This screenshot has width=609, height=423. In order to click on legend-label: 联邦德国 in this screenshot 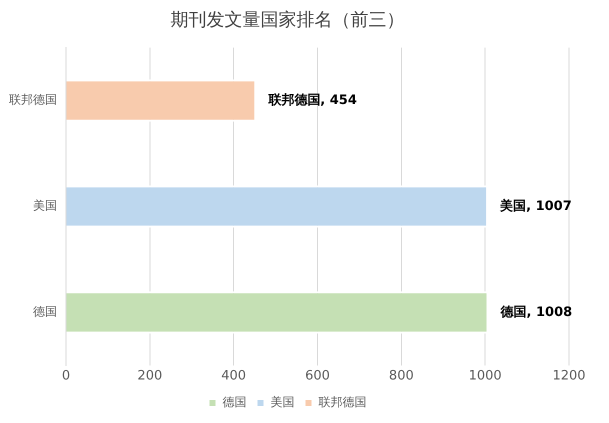, I will do `click(342, 402)`.